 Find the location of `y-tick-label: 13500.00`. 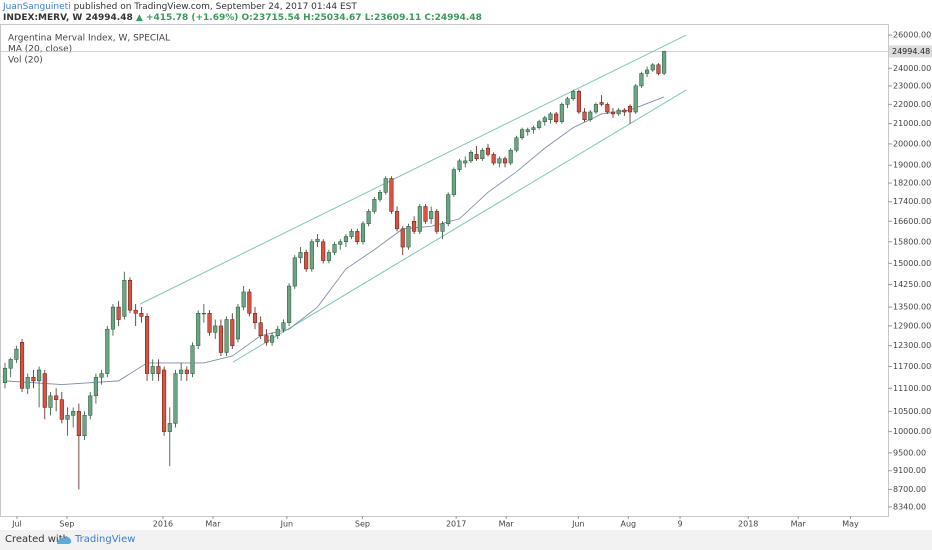

y-tick-label: 13500.00 is located at coordinates (912, 307).